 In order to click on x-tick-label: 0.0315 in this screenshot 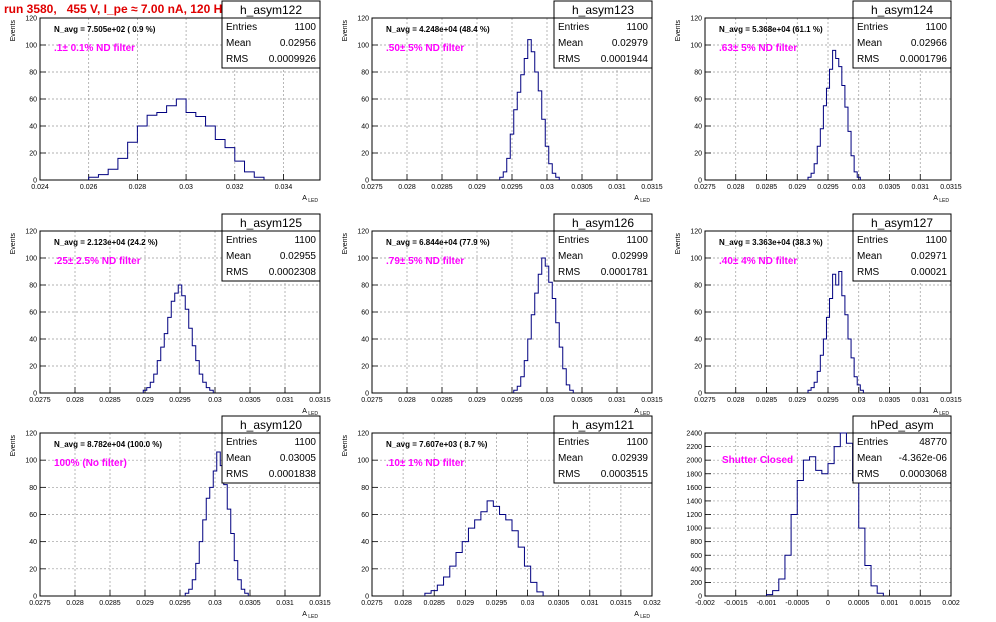, I will do `click(621, 603)`.